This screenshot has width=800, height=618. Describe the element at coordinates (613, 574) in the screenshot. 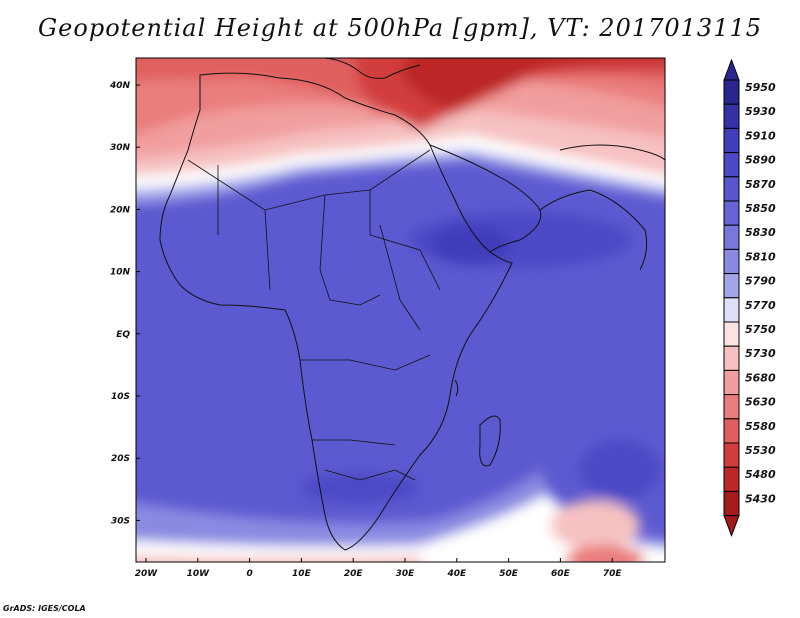

I see `lon-tick-label: 70E` at that location.